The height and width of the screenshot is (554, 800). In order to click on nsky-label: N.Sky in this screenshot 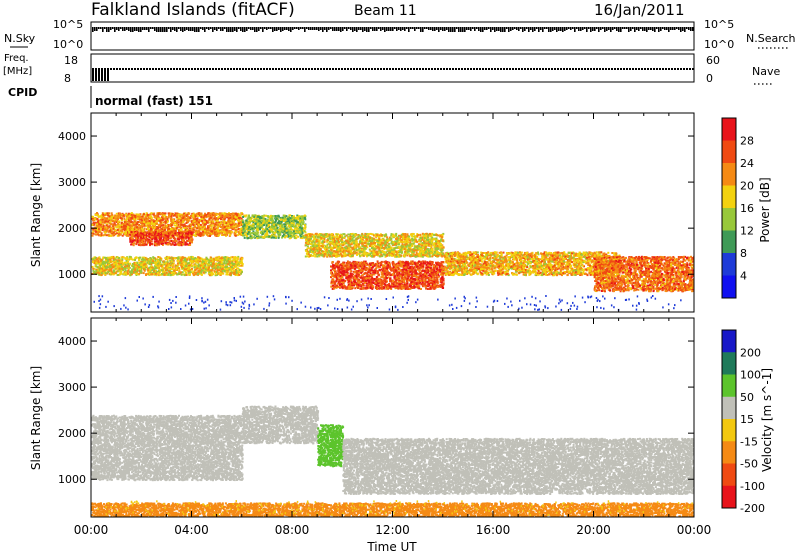, I will do `click(20, 38)`.